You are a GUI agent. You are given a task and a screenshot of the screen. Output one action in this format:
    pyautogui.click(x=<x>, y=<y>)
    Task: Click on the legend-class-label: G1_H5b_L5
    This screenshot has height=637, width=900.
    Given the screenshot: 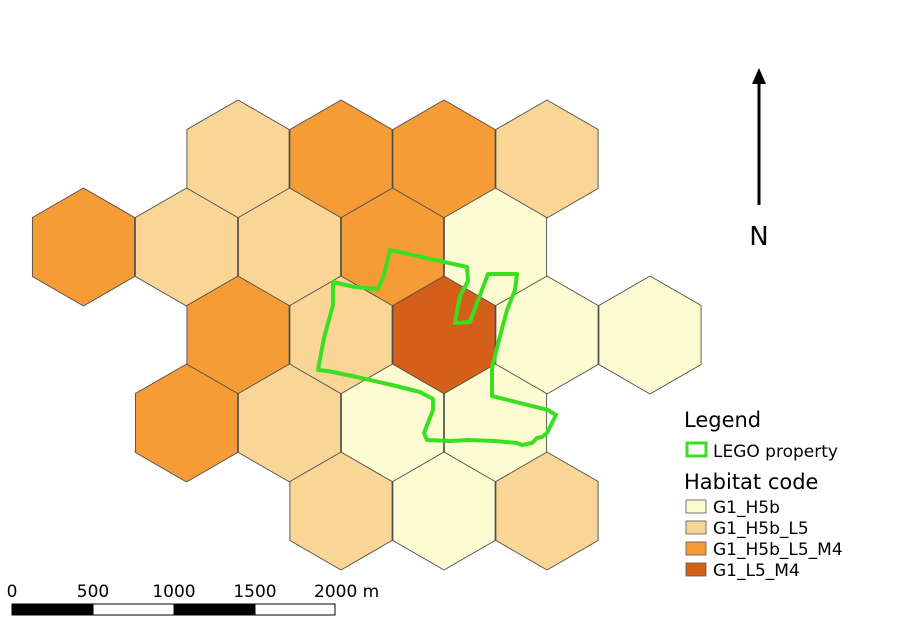 What is the action you would take?
    pyautogui.click(x=761, y=529)
    